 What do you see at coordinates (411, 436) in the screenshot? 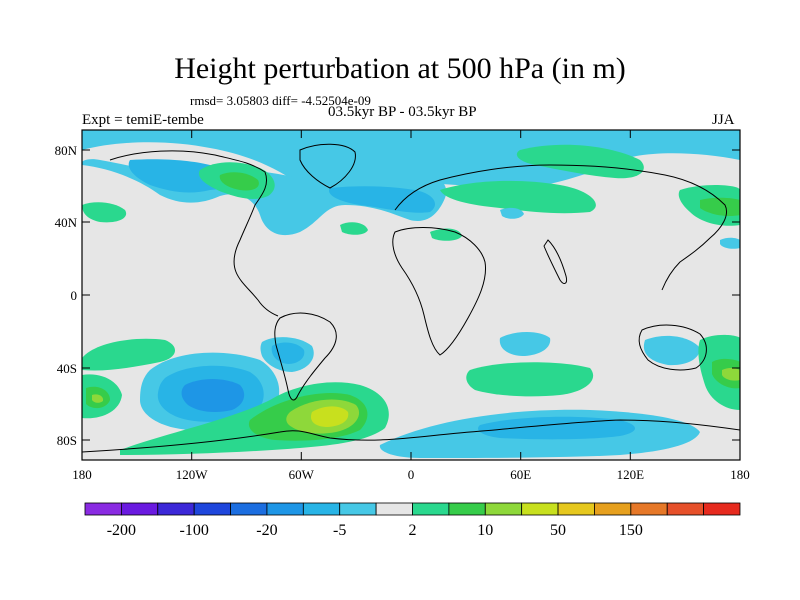
I see `coastline-antarctica` at bounding box center [411, 436].